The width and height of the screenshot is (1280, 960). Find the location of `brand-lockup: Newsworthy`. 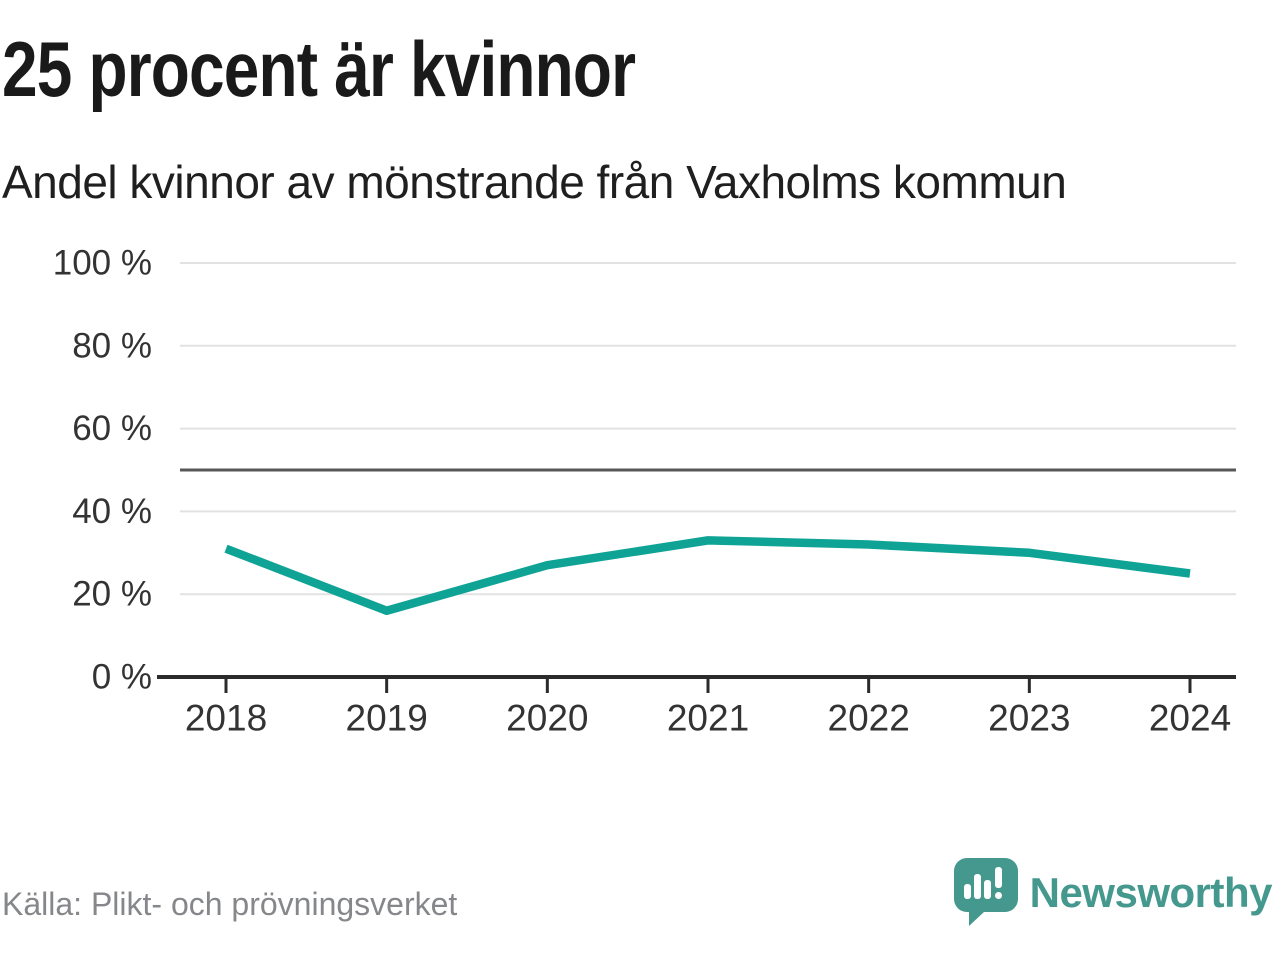

brand-lockup: Newsworthy is located at coordinates (1113, 893).